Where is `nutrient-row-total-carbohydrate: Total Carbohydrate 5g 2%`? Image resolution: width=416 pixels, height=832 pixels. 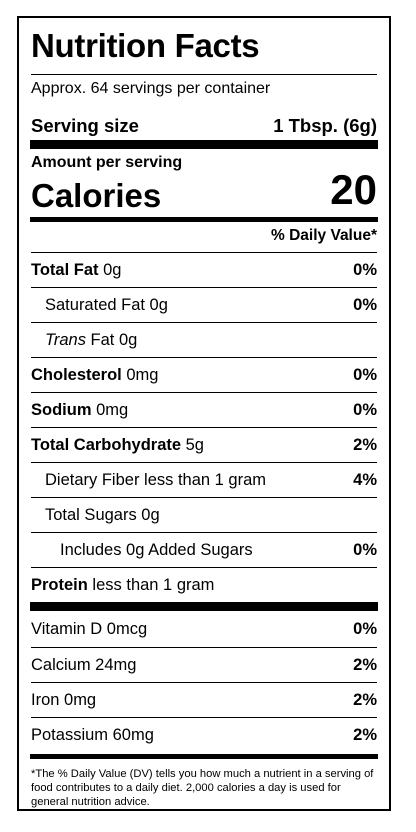
nutrient-row-total-carbohydrate: Total Carbohydrate 5g 2% is located at coordinates (204, 445).